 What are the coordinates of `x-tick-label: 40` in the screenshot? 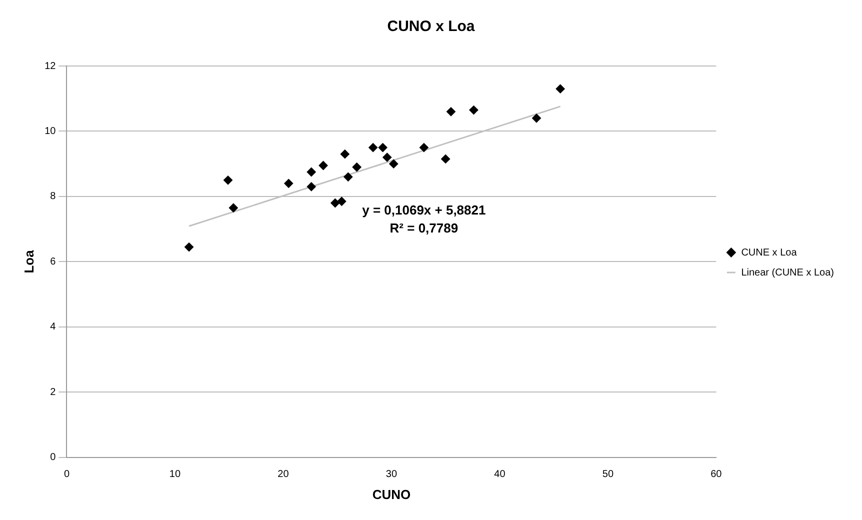 It's located at (500, 474).